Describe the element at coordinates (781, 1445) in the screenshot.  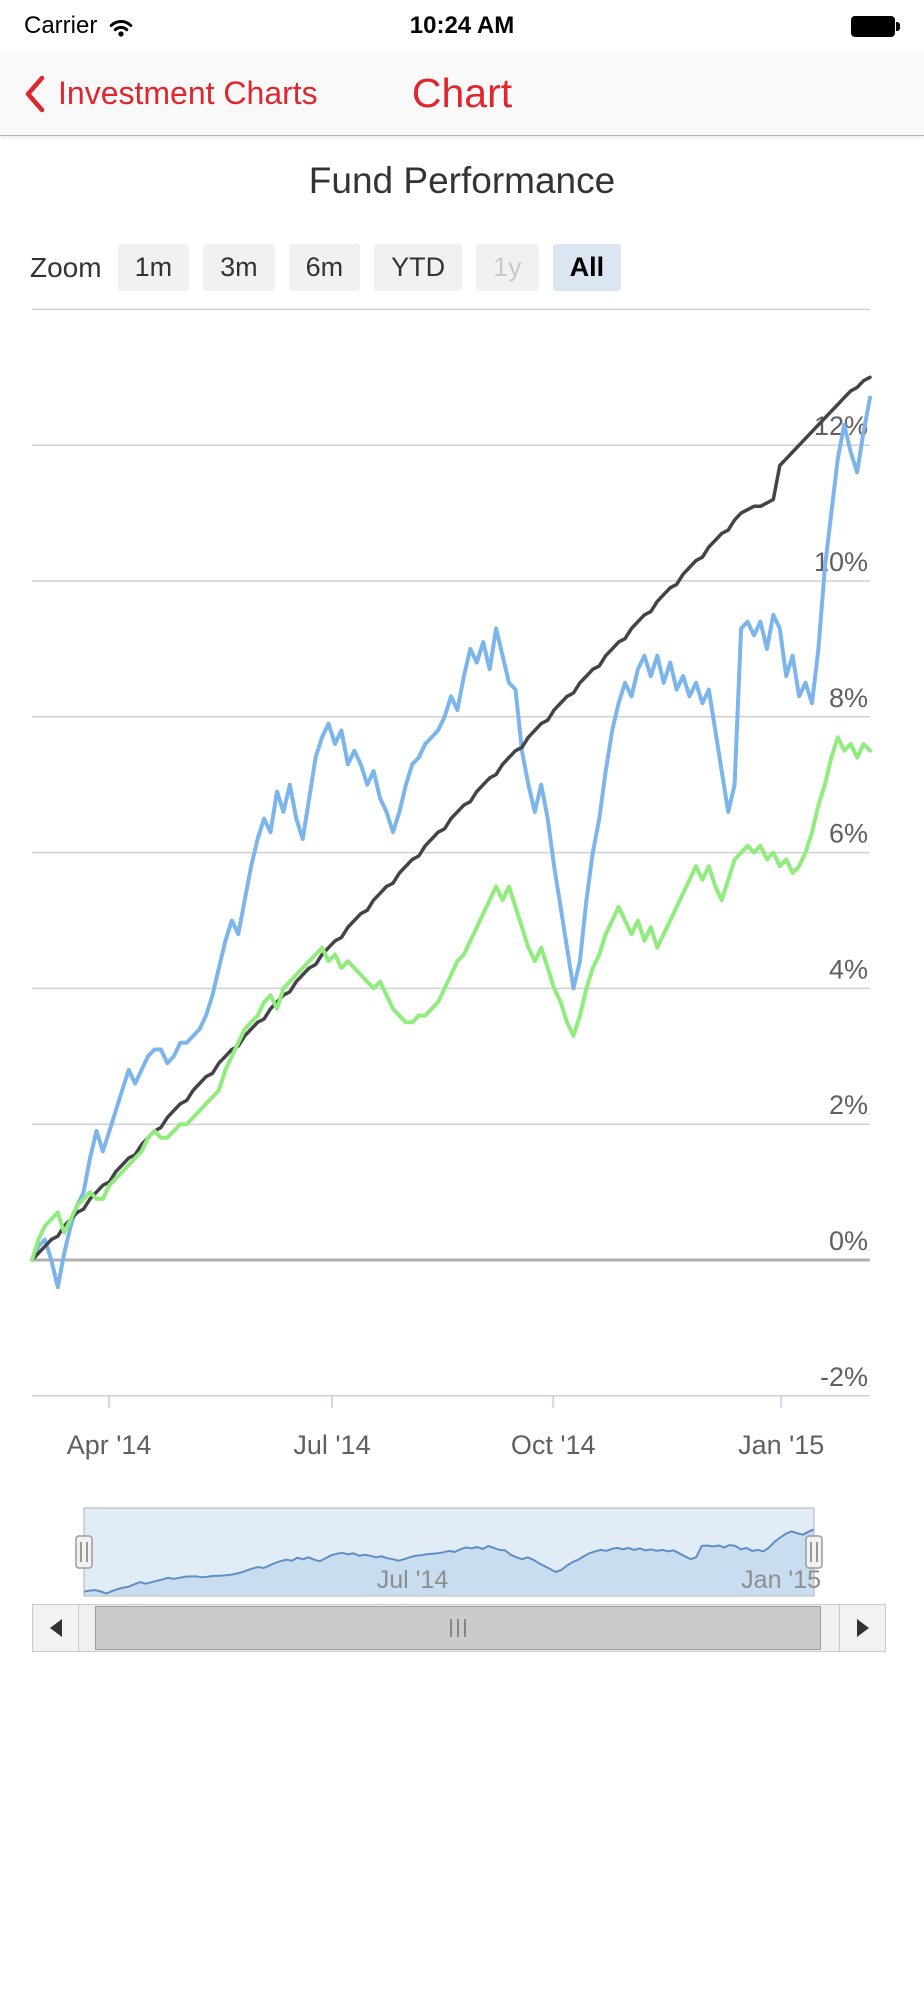
I see `x-axis-label: Jan '15` at that location.